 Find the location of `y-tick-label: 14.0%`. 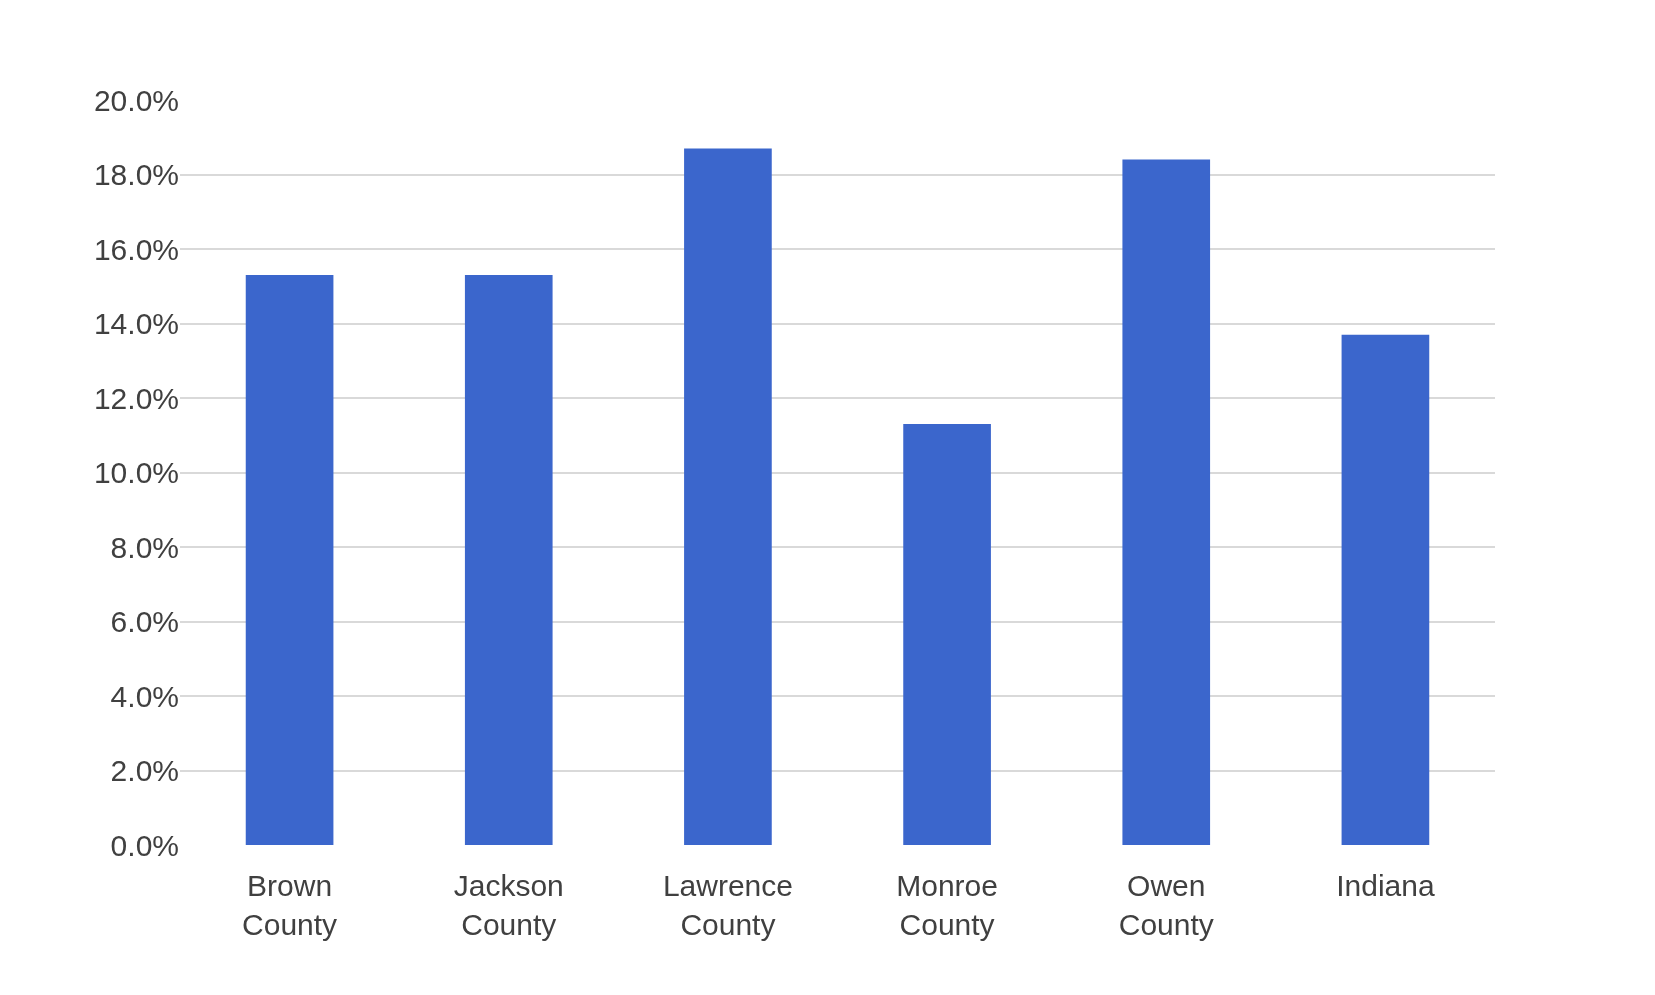

y-tick-label: 14.0% is located at coordinates (136, 323).